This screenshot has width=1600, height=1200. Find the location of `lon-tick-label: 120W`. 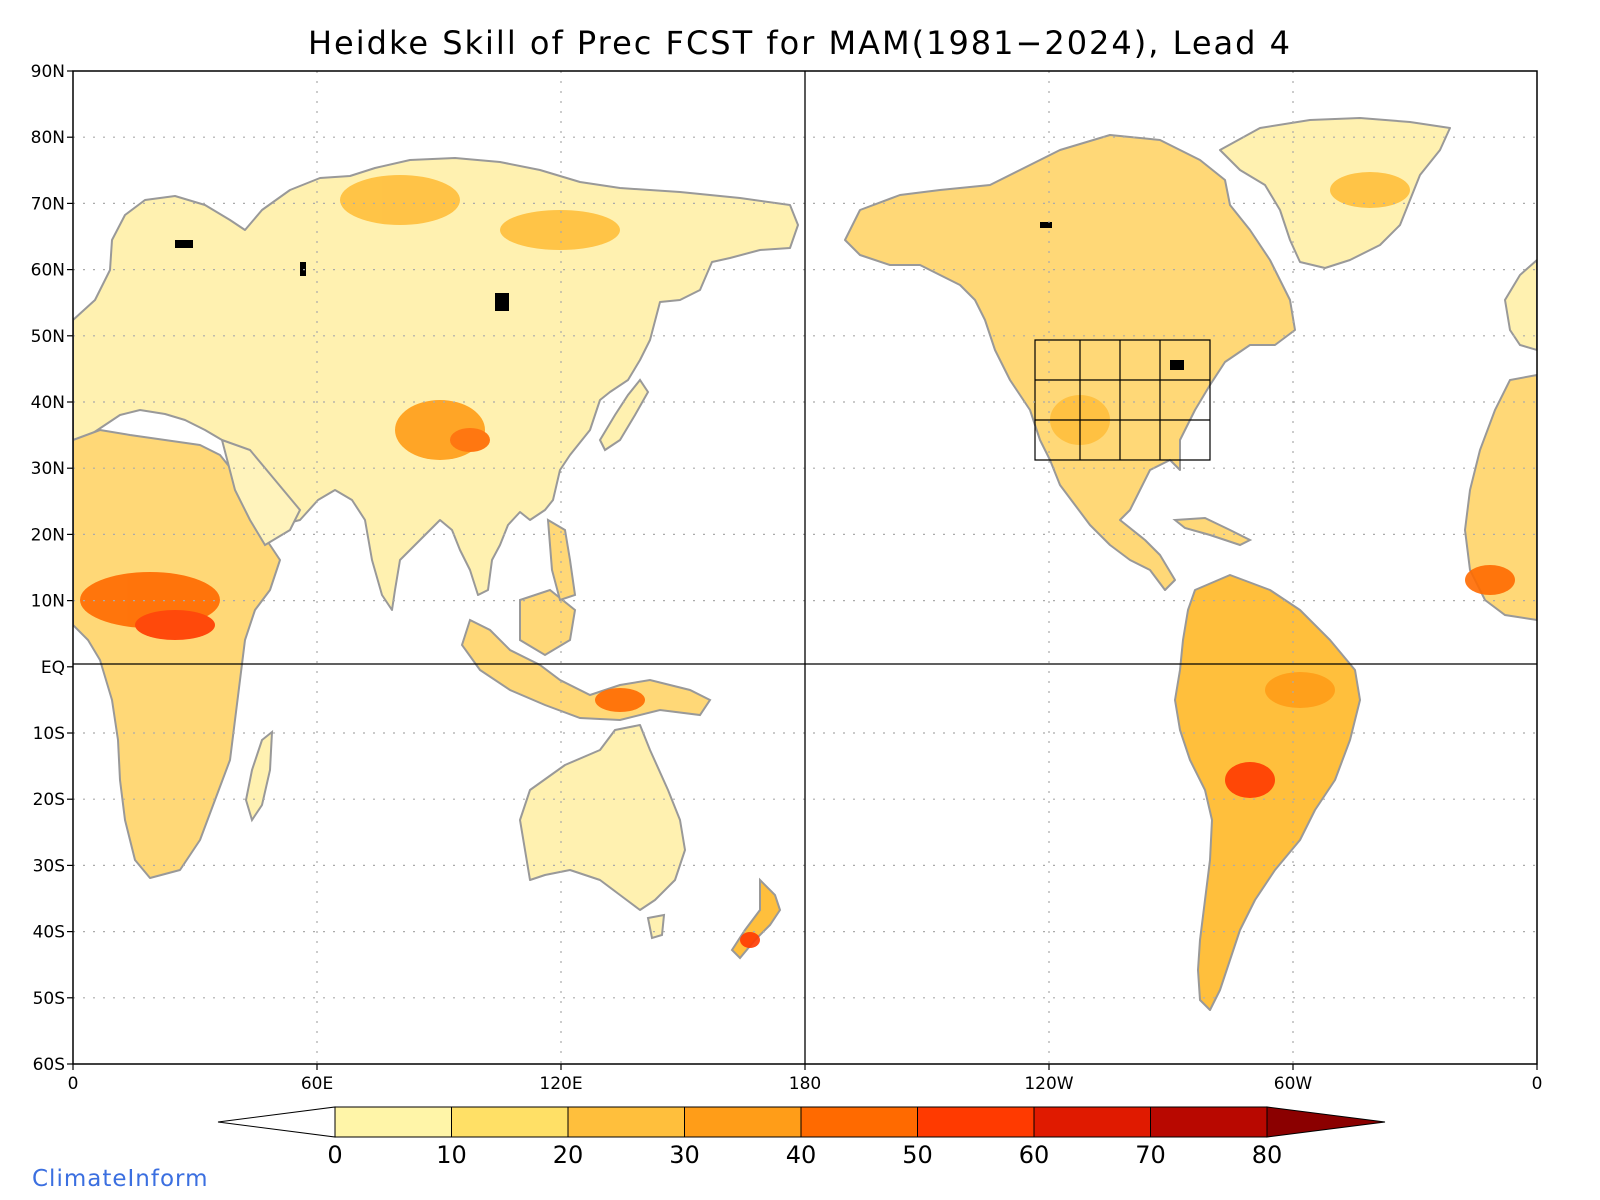

lon-tick-label: 120W is located at coordinates (1048, 1084).